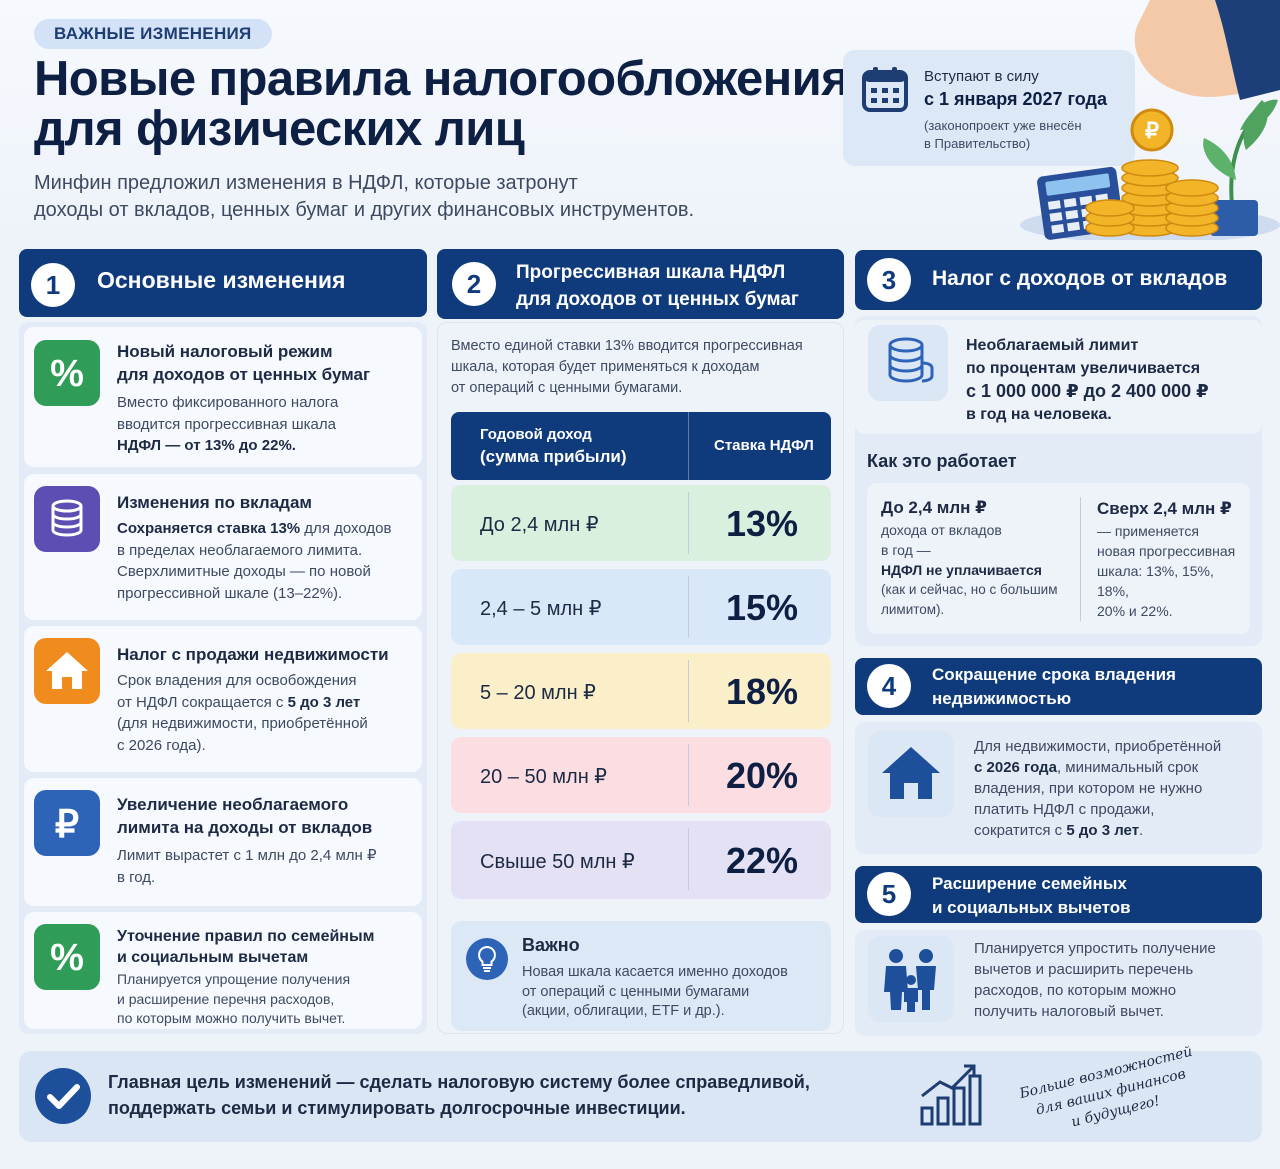 The height and width of the screenshot is (1169, 1280). I want to click on column-header-income: Годовой доход (сумма прибыли), so click(553, 446).